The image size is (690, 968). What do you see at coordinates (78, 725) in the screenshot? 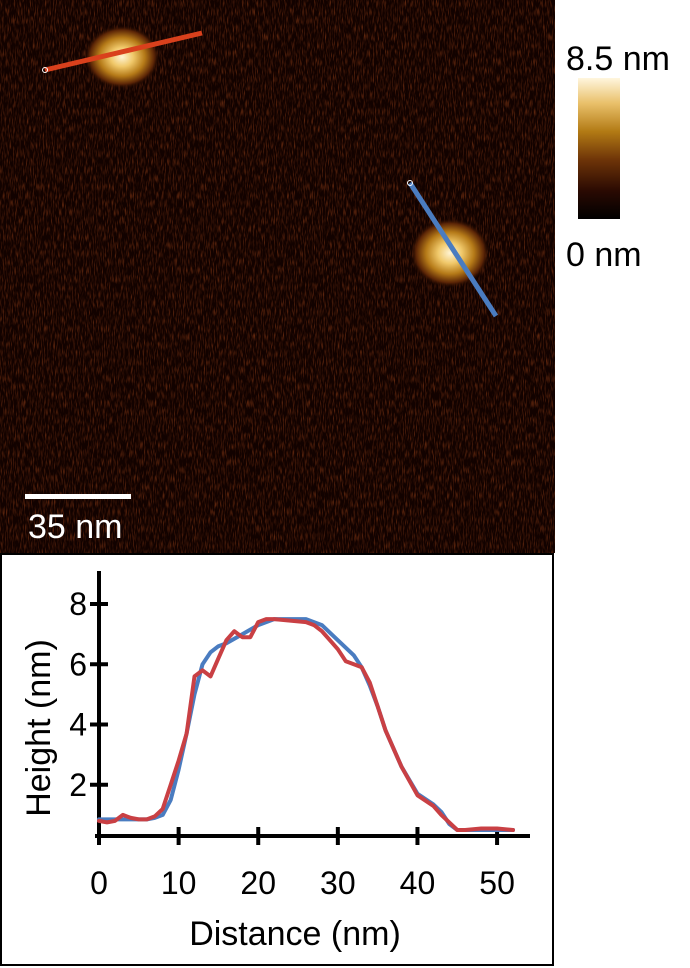
I see `y-tick-label: 4` at bounding box center [78, 725].